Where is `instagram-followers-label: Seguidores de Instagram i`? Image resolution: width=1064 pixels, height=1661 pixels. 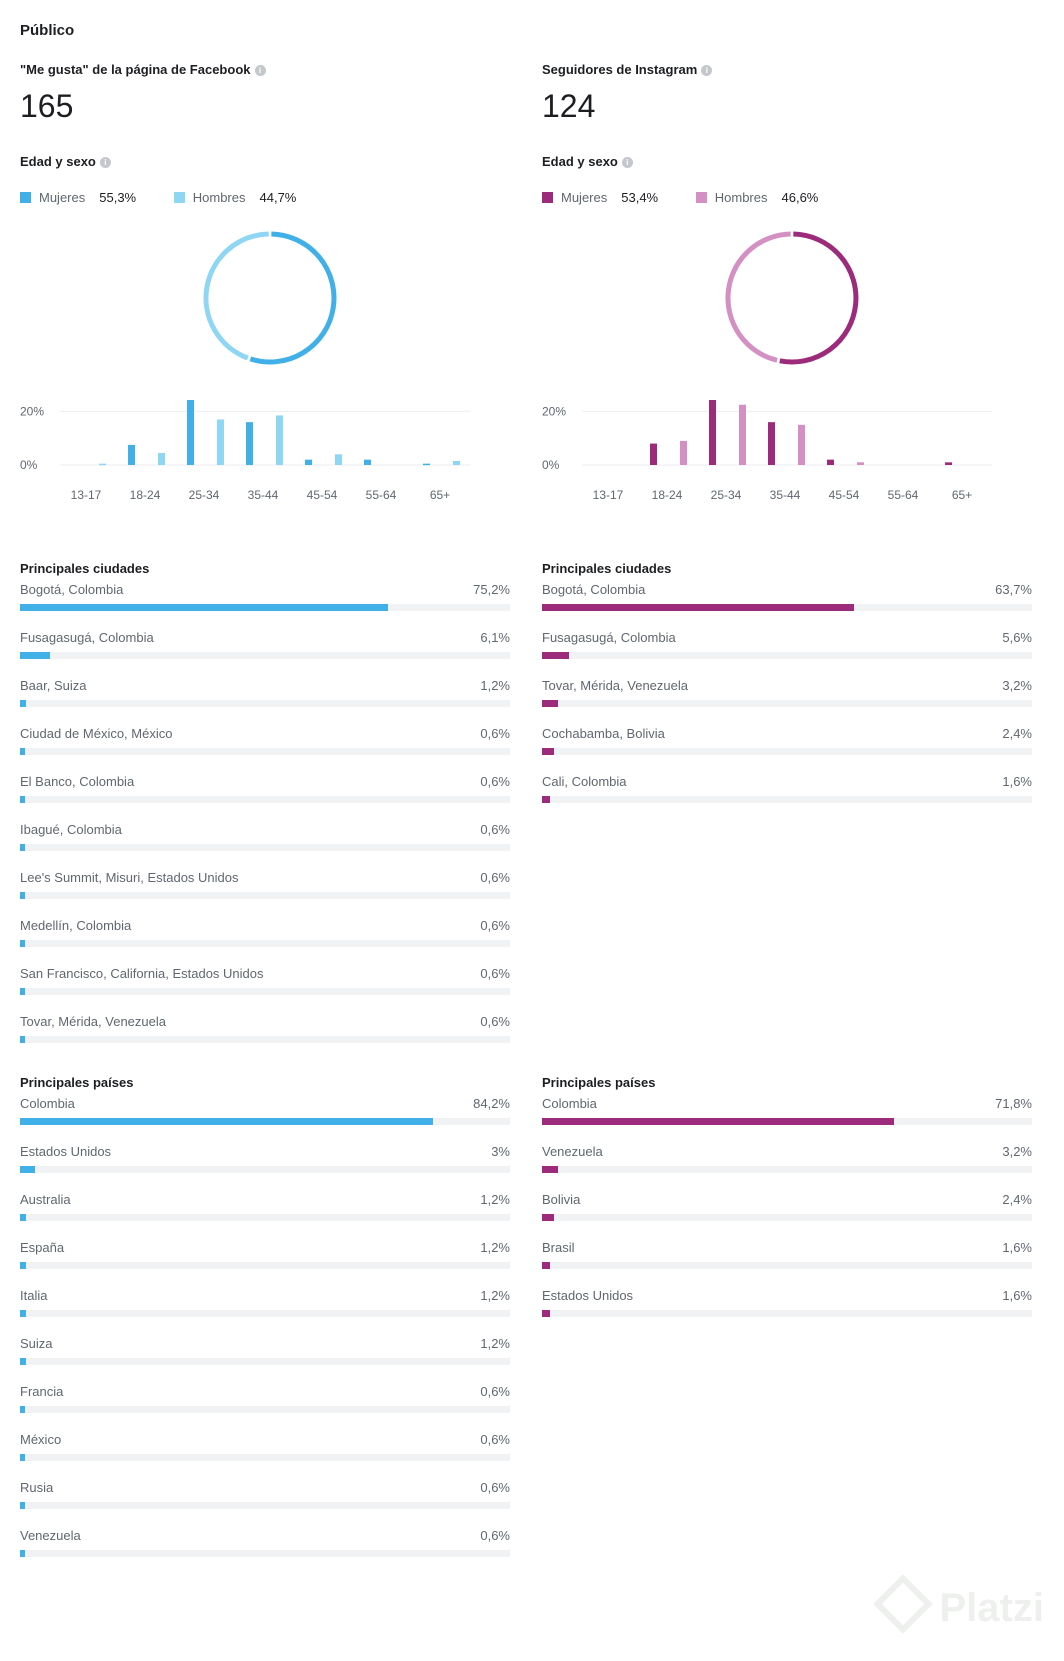
instagram-followers-label: Seguidores de Instagram i is located at coordinates (627, 69).